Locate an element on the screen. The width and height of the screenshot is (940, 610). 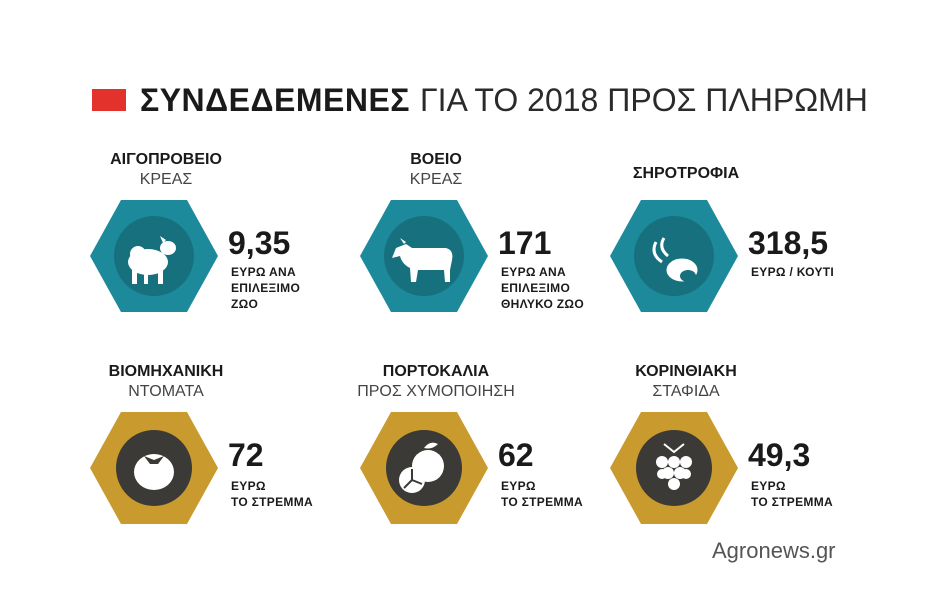
item-value: 318,5 is located at coordinates (788, 243).